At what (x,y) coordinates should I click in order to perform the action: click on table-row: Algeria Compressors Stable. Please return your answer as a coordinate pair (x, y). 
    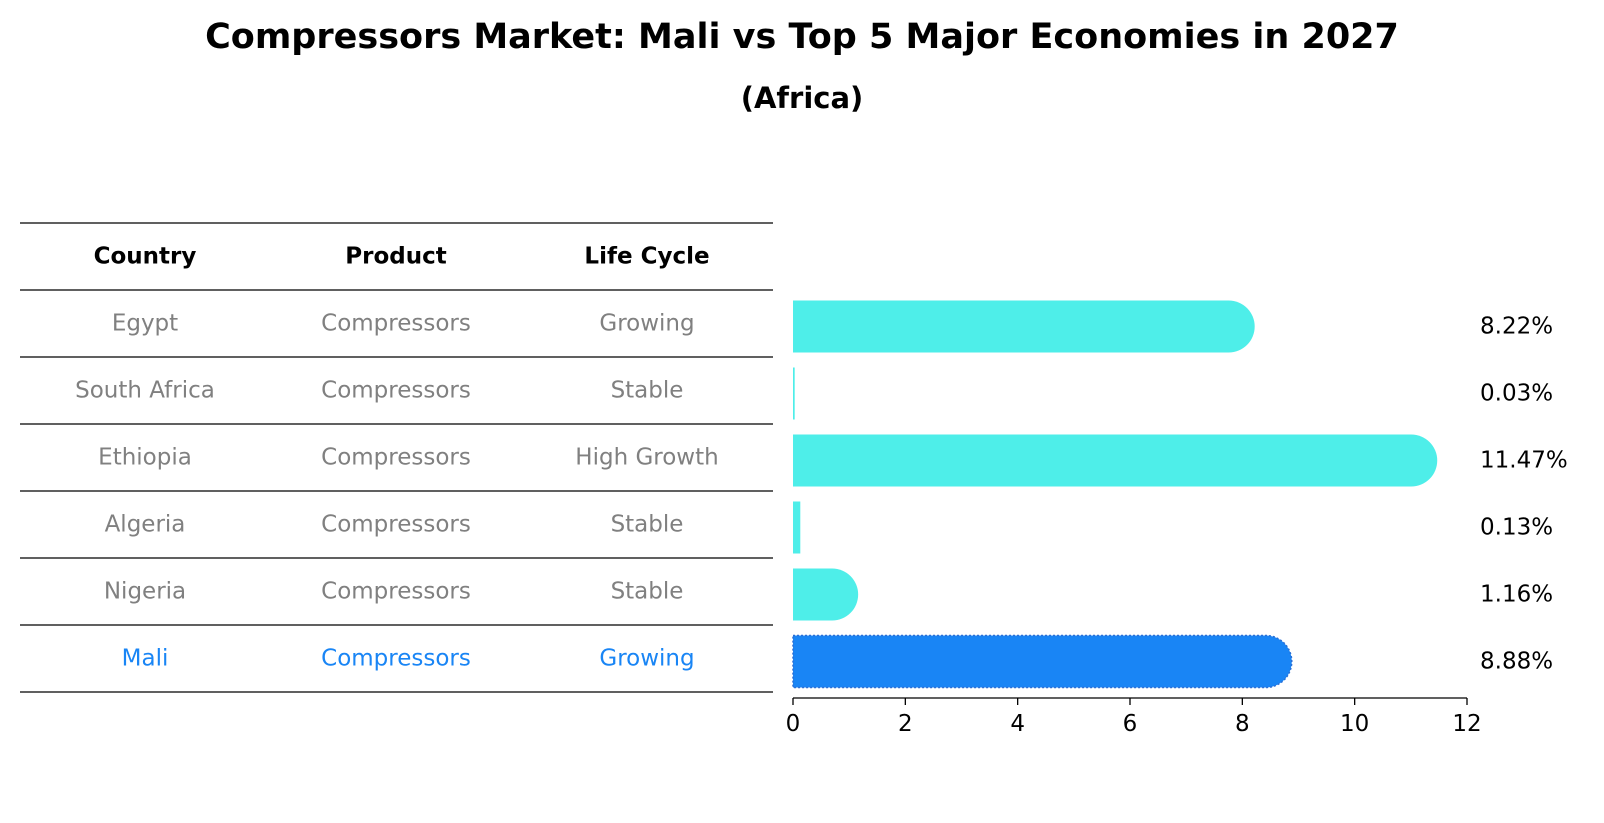
    Looking at the image, I should click on (394, 525).